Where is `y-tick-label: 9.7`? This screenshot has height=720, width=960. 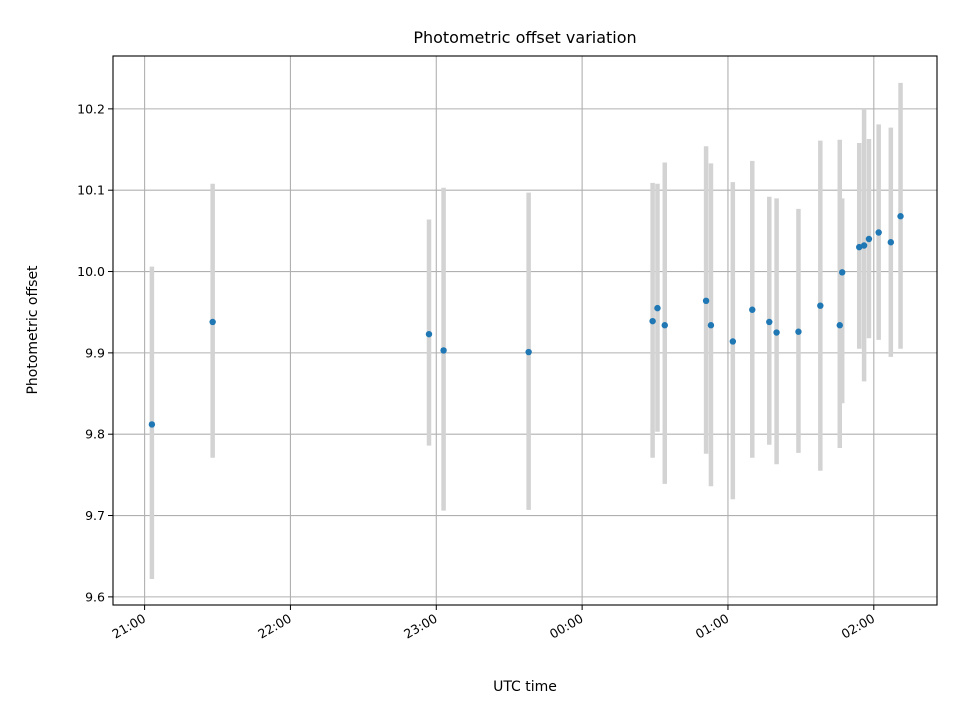
y-tick-label: 9.7 is located at coordinates (95, 515).